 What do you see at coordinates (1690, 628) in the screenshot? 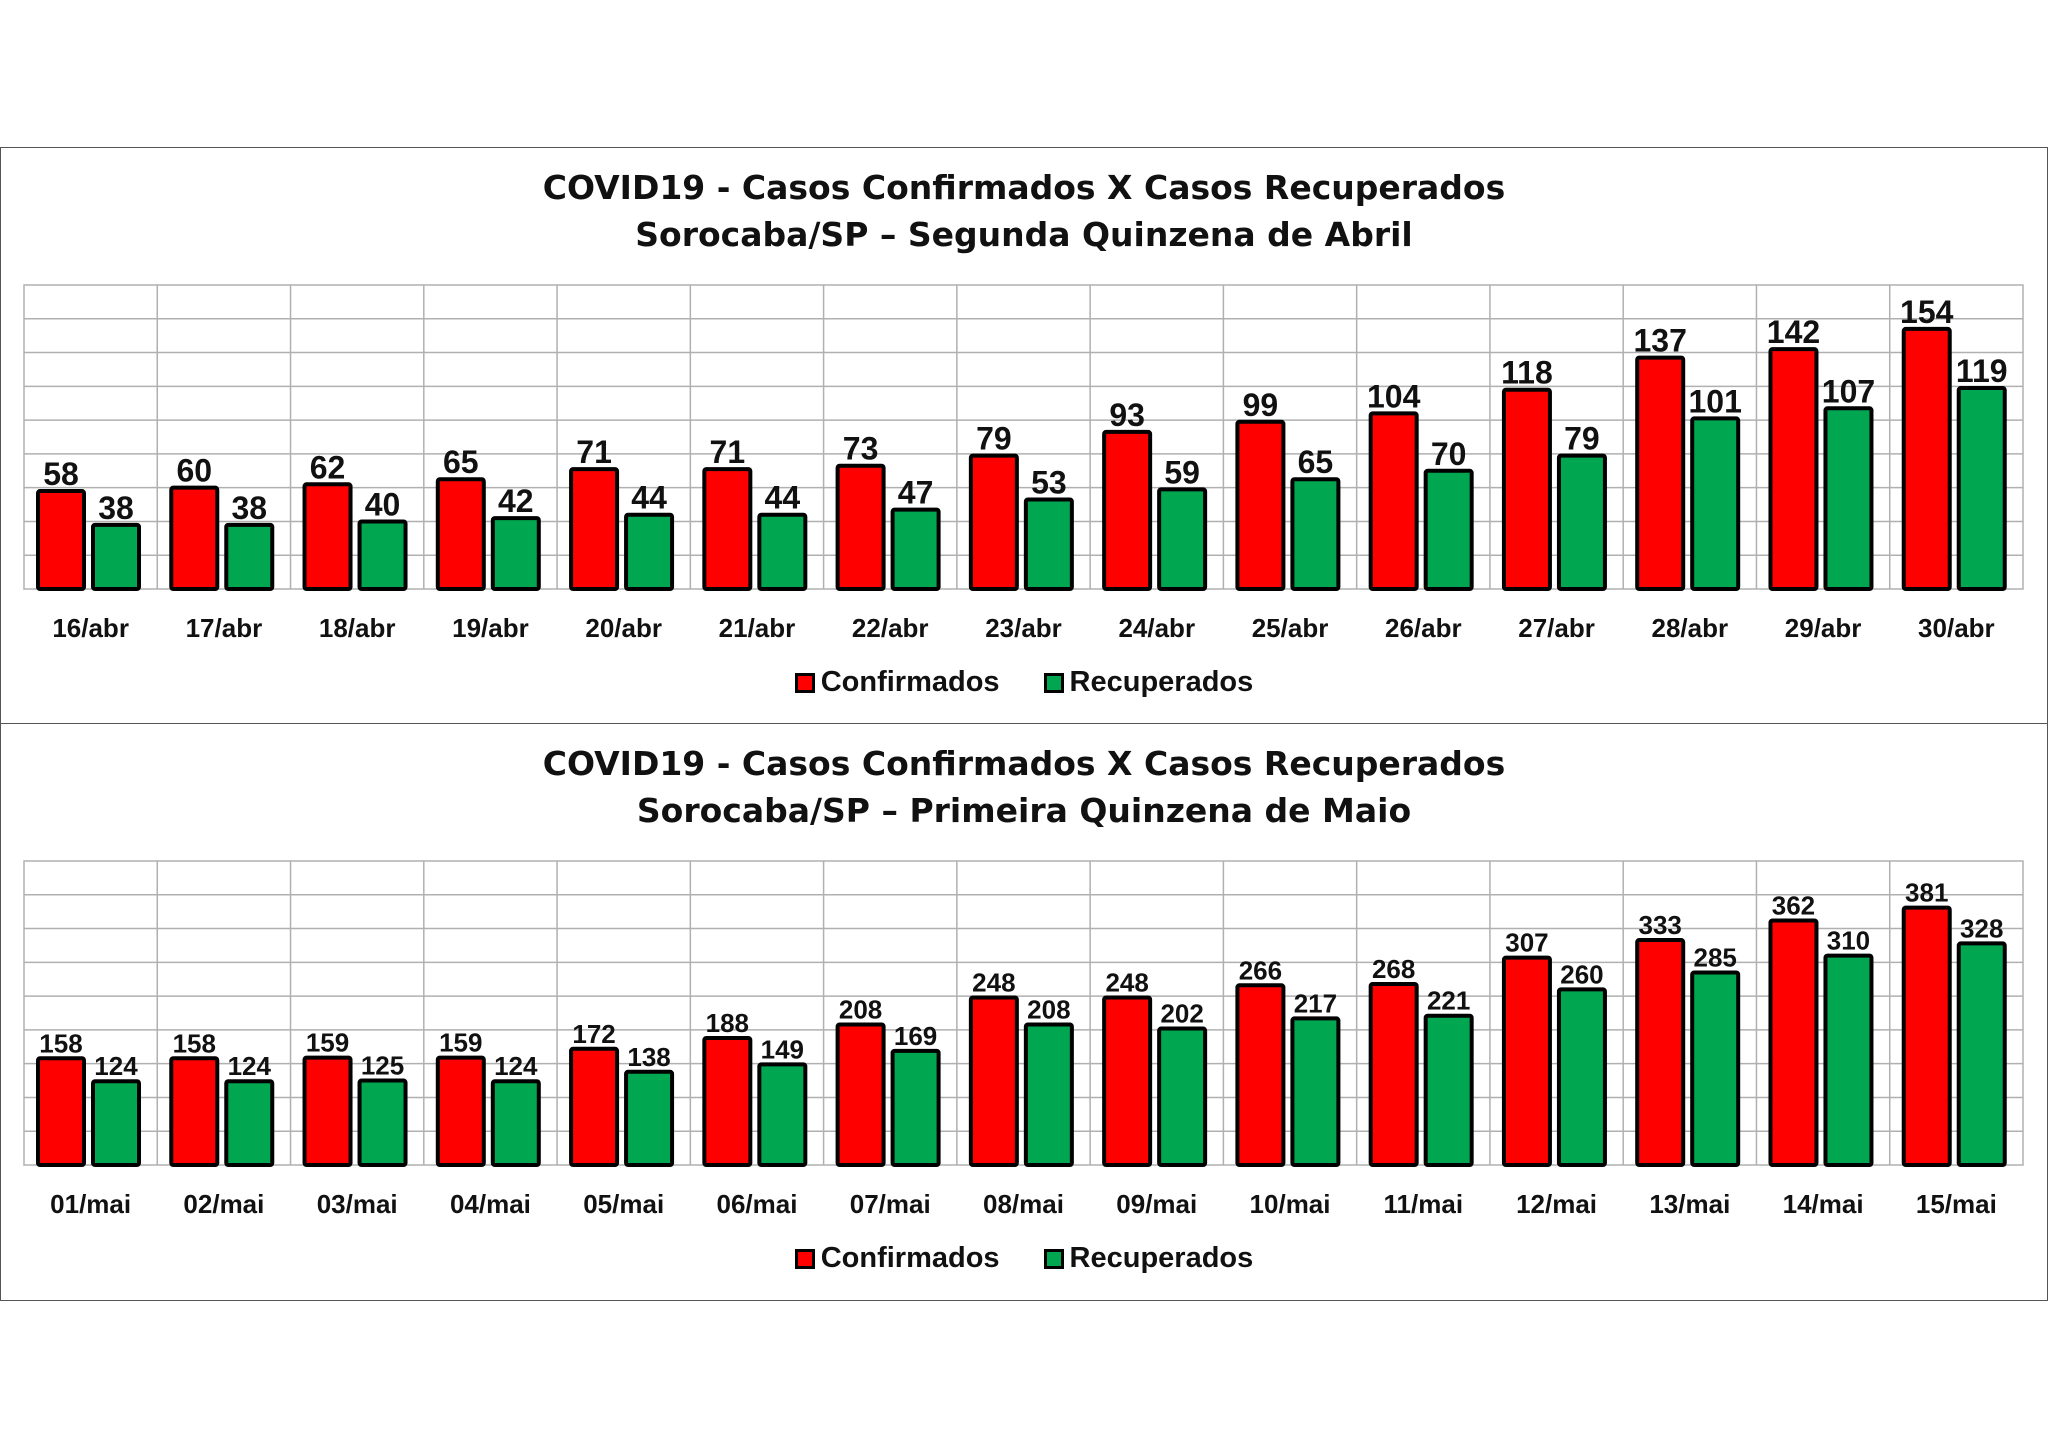
I see `x-tick-label: 28/abr` at bounding box center [1690, 628].